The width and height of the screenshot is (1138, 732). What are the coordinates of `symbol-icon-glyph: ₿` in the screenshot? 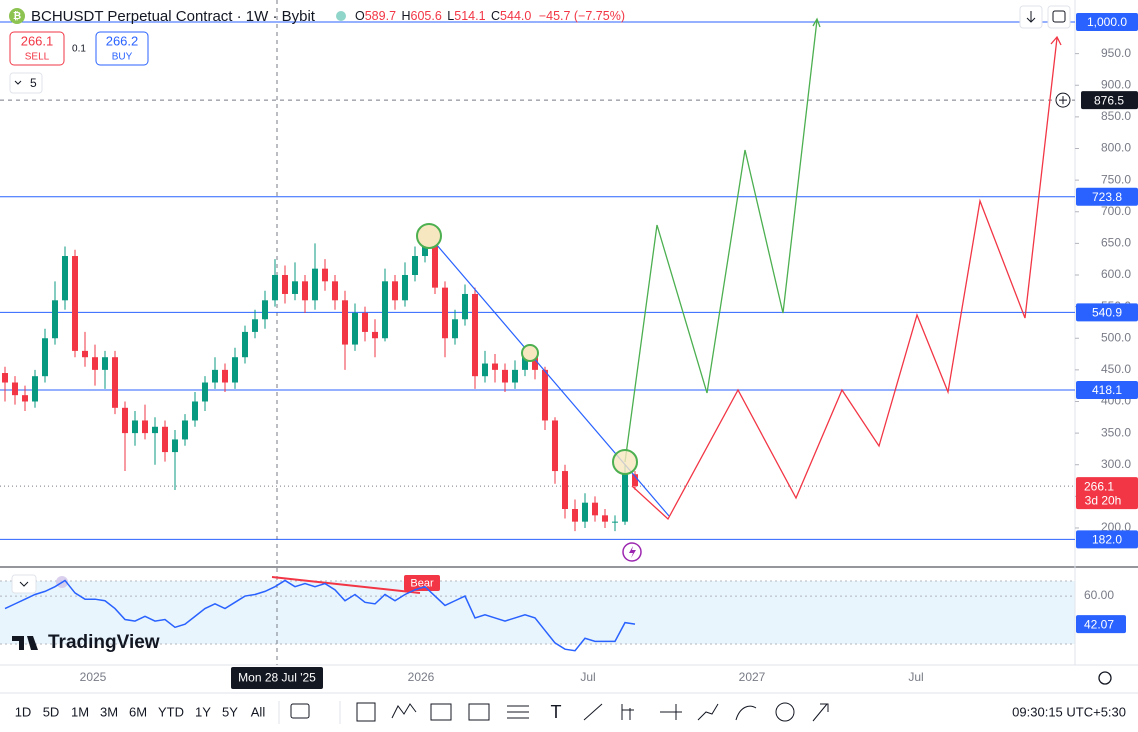 It's located at (17, 16).